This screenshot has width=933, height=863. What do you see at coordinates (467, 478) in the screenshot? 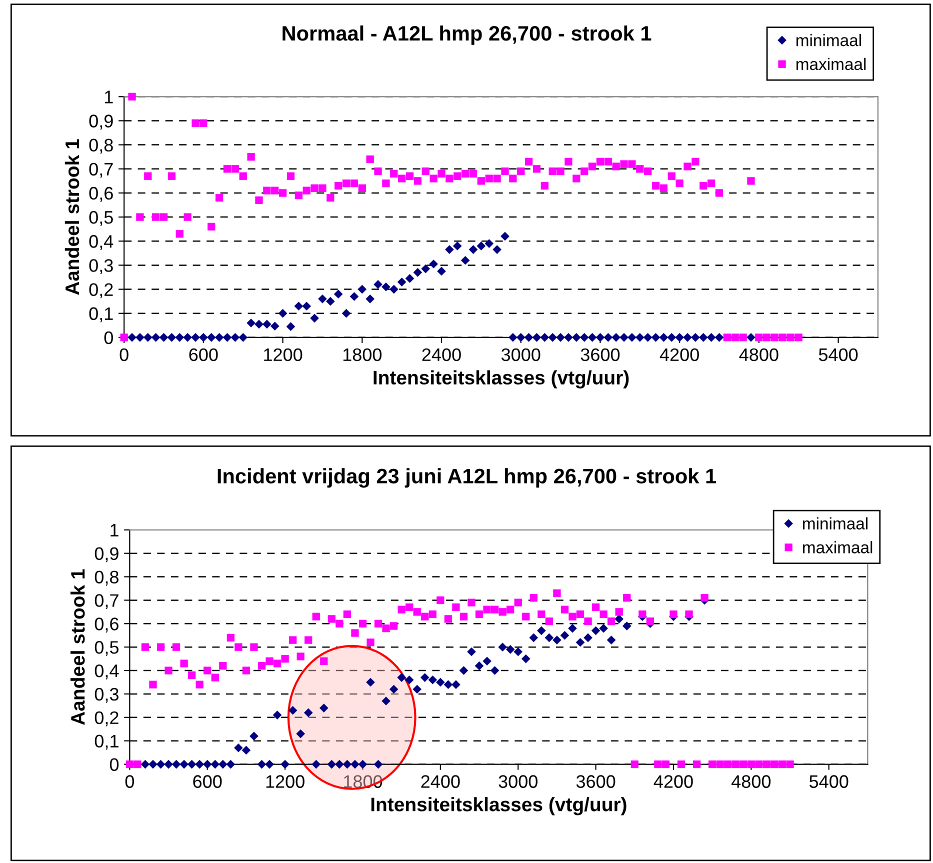
I see `chart-title: Incident vrijdag 23 juni A12L hmp 26,700 - strook 1` at bounding box center [467, 478].